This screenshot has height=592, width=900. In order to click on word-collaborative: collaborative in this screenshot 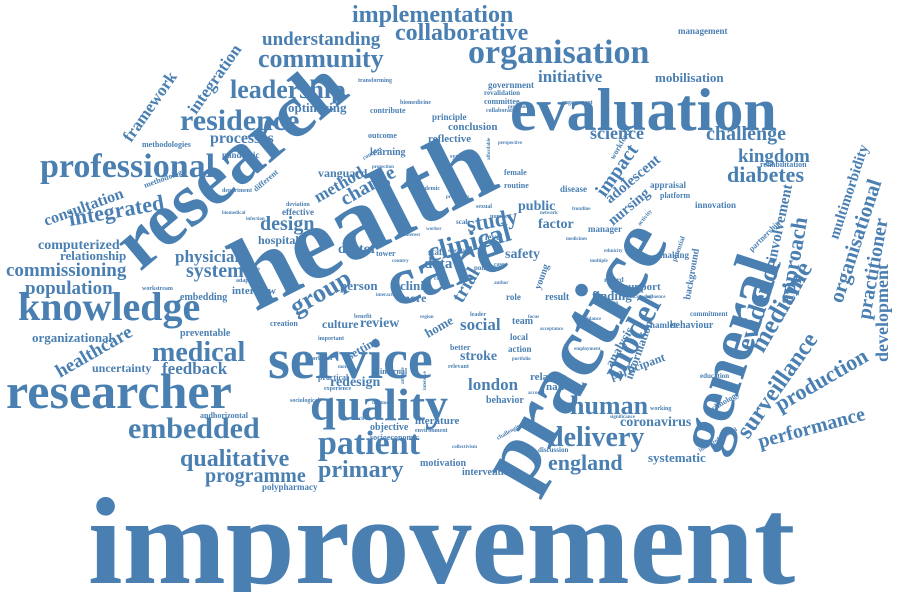, I will do `click(462, 33)`.